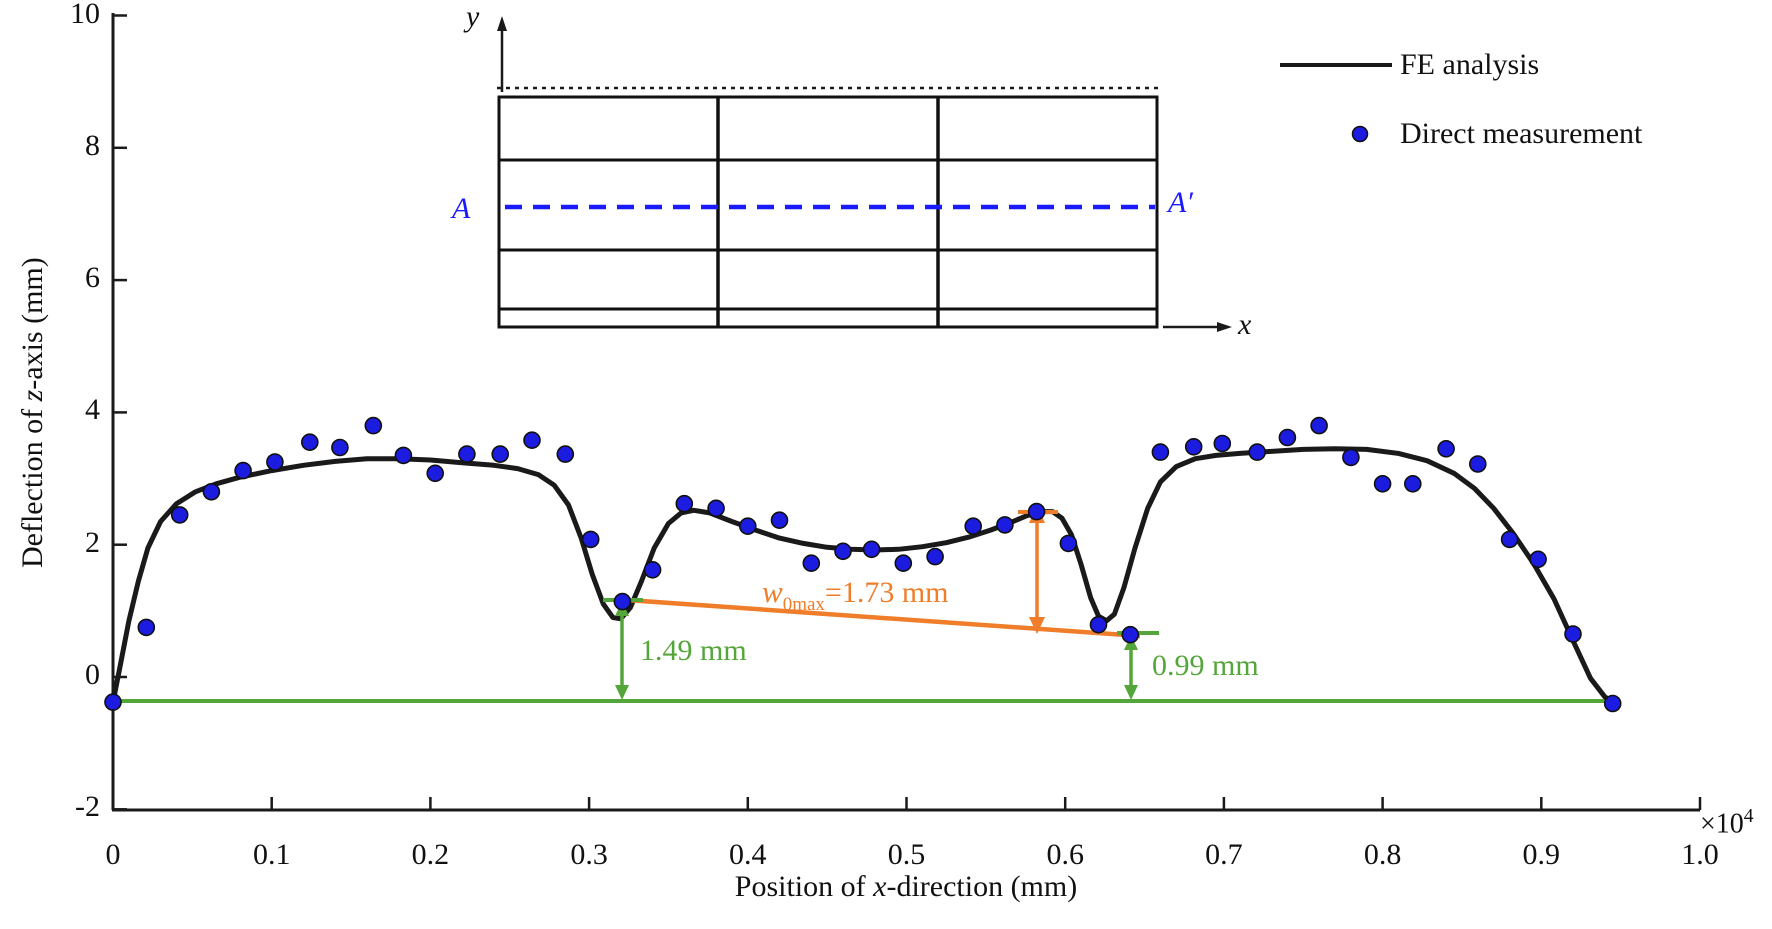 Image resolution: width=1772 pixels, height=929 pixels. I want to click on x-axis-title: Position of x-direction (mm), so click(906, 887).